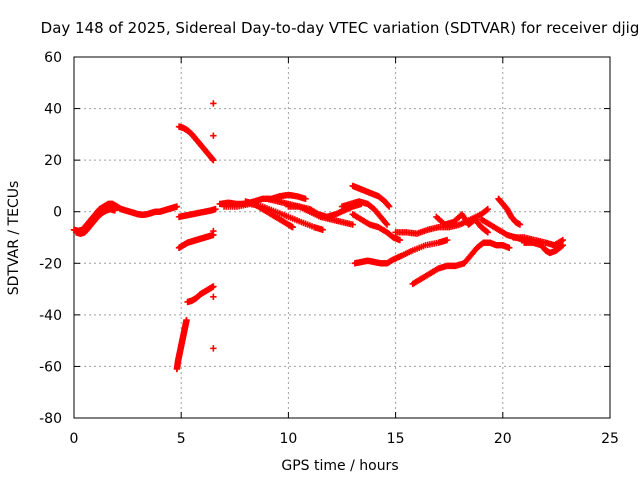  I want to click on series-arc-early-b, so click(95, 221).